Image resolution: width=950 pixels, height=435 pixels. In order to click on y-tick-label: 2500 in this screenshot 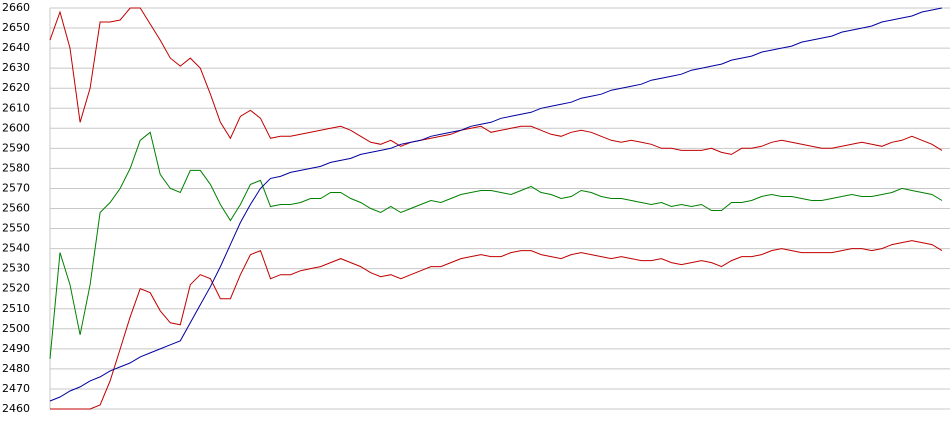, I will do `click(16, 328)`.